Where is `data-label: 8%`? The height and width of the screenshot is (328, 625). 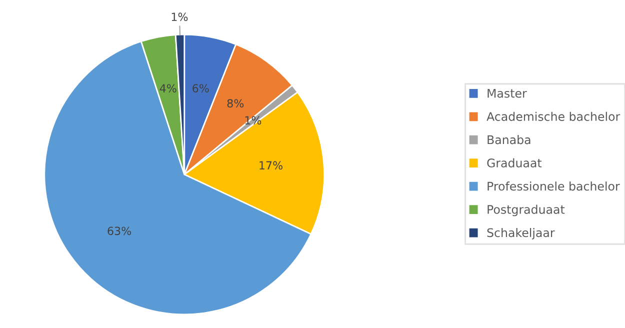 data-label: 8% is located at coordinates (235, 103).